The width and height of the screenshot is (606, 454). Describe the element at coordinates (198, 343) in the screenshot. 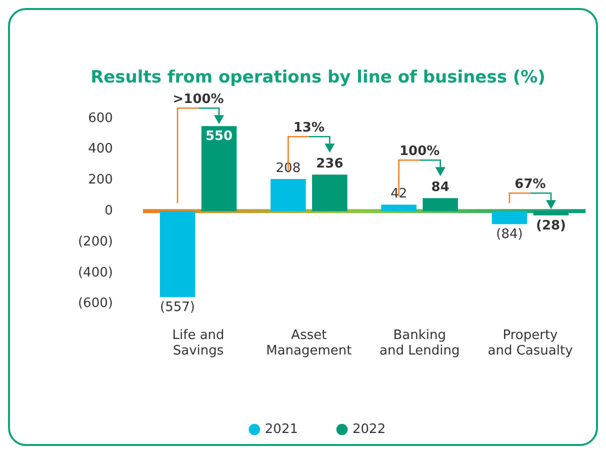

I see `x-tick-label: Life and Savings` at that location.